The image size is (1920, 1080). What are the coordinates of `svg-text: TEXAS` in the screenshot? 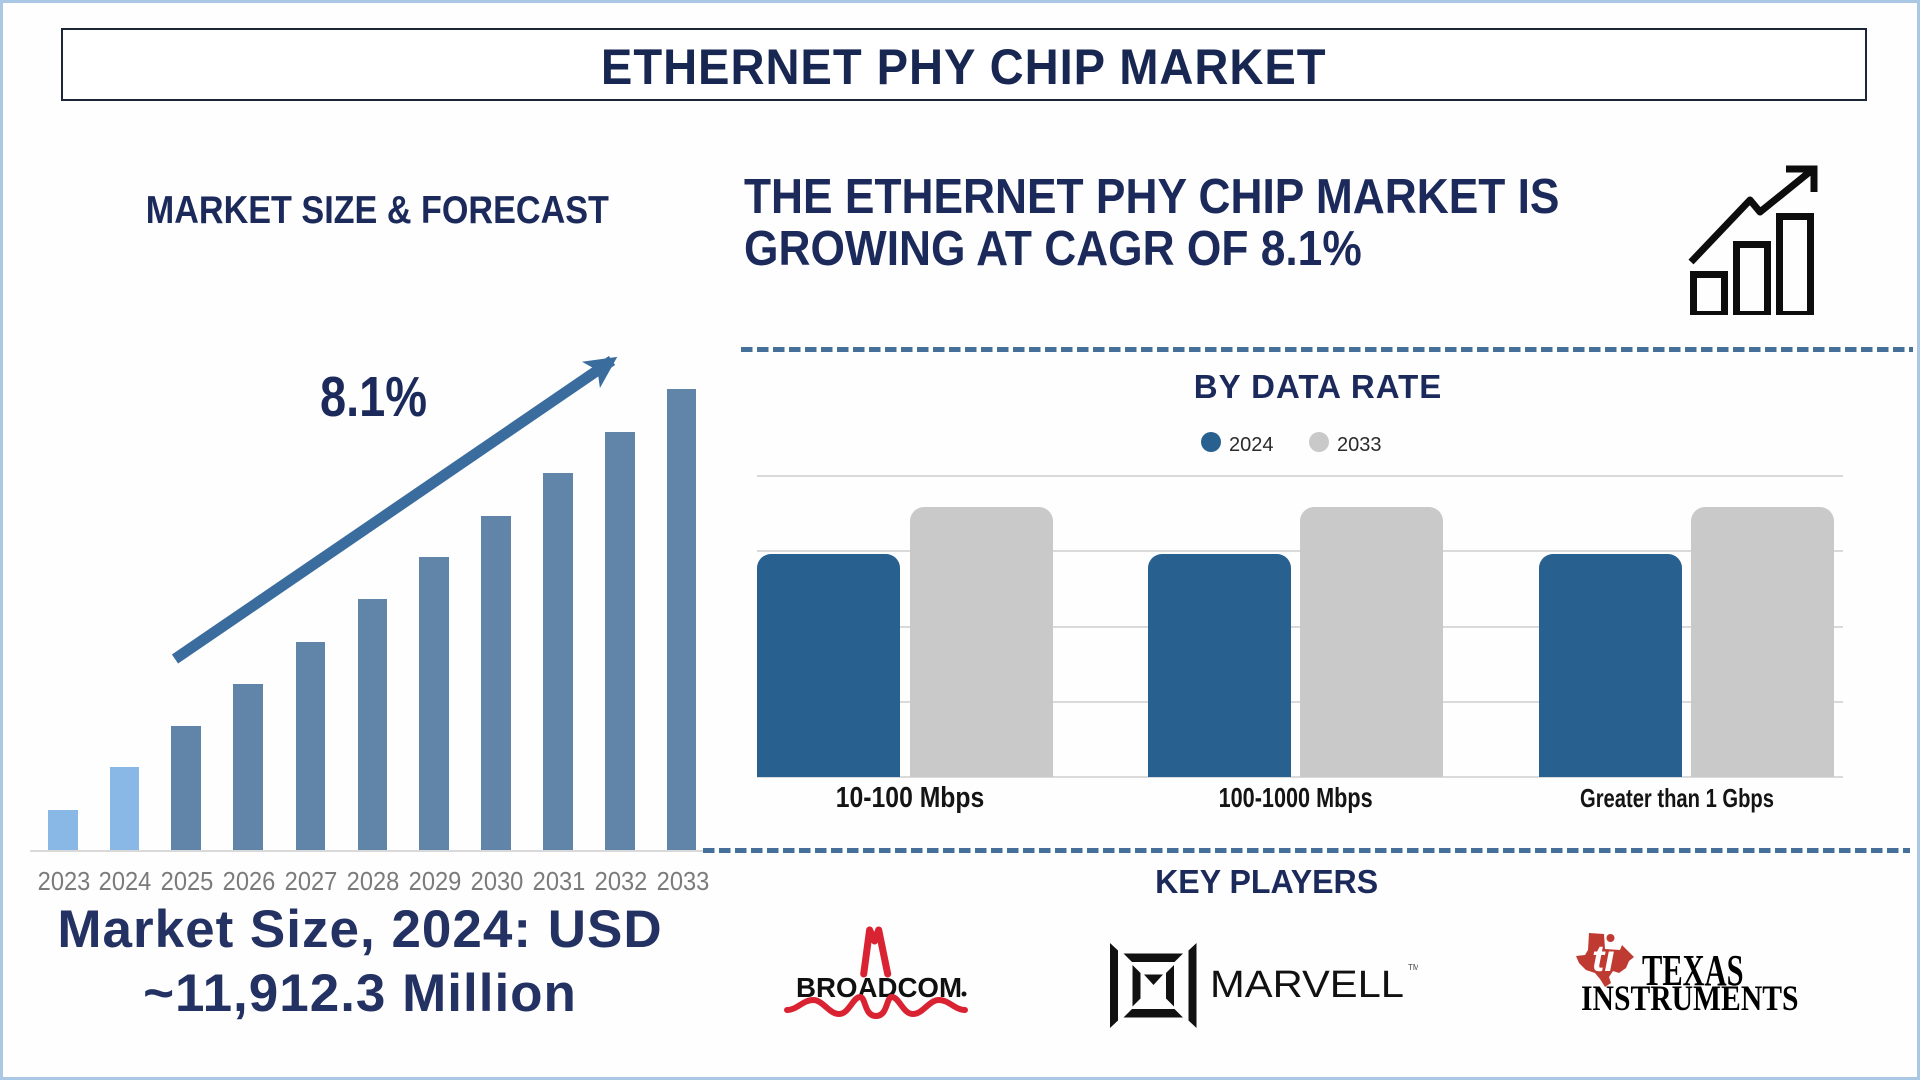 It's located at (1693, 970).